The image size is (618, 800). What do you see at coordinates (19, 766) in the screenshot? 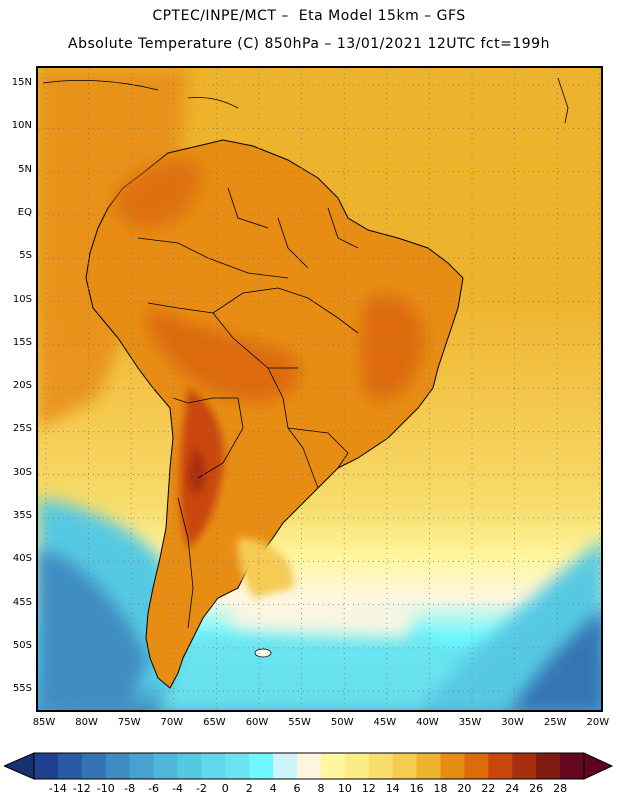
I see `colorbar-under-arrow` at bounding box center [19, 766].